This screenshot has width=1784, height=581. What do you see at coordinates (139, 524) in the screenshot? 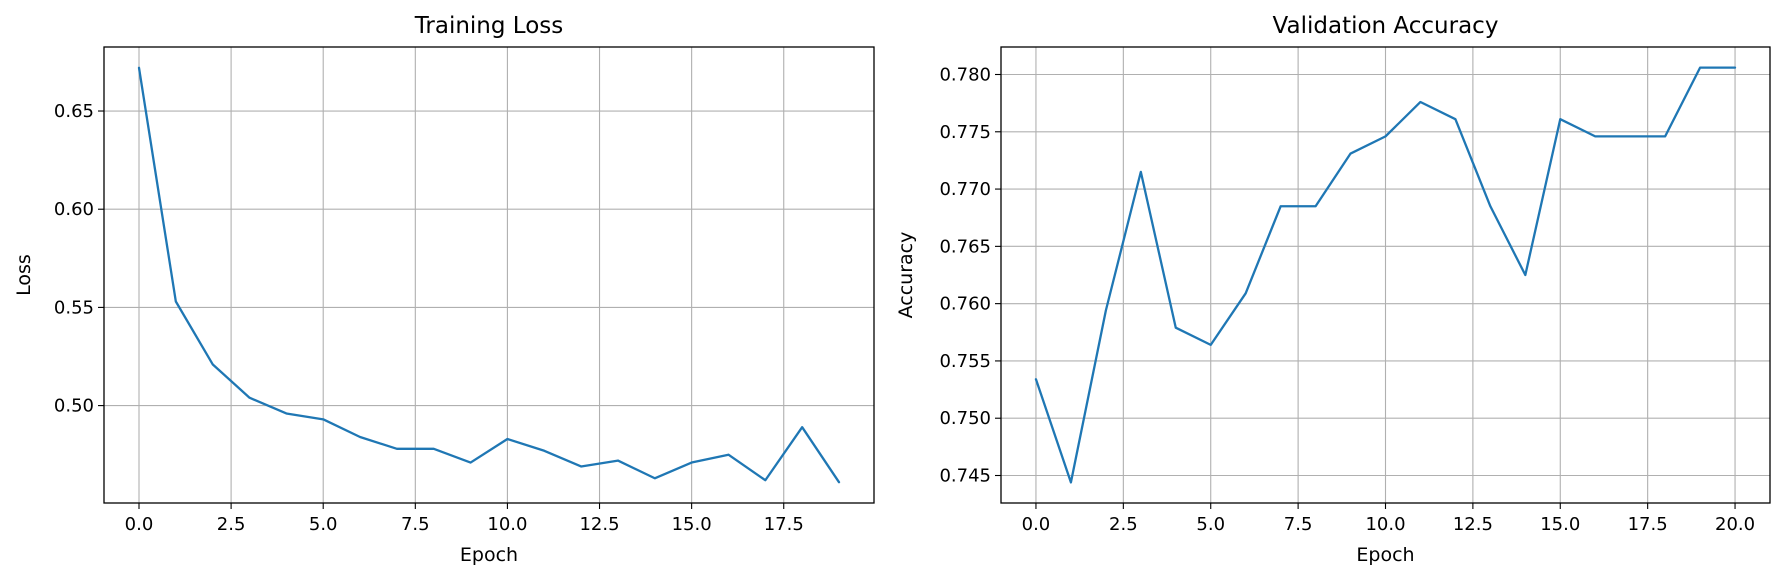
I see `training-loss-x-tick-label: 0.0` at bounding box center [139, 524].